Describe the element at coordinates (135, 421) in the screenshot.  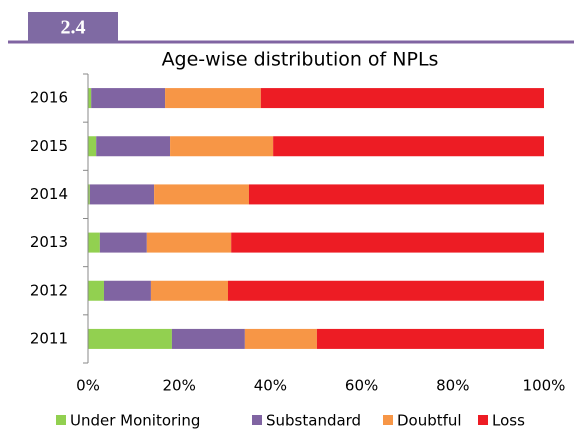
I see `legend-label: Under Monitoring` at that location.